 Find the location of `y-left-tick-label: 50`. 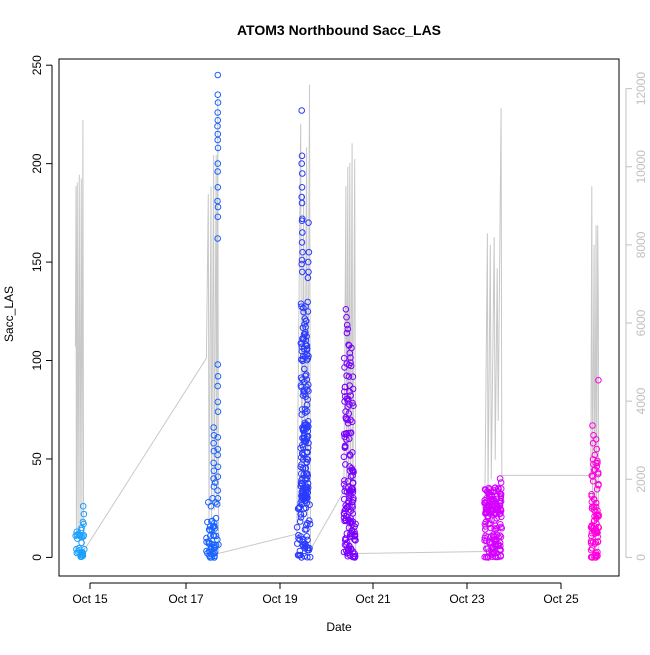

y-left-tick-label: 50 is located at coordinates (37, 459).